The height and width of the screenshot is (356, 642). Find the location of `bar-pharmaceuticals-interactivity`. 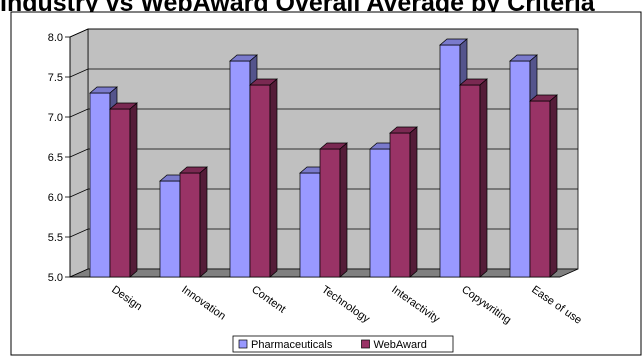

bar-pharmaceuticals-interactivity is located at coordinates (380, 213).